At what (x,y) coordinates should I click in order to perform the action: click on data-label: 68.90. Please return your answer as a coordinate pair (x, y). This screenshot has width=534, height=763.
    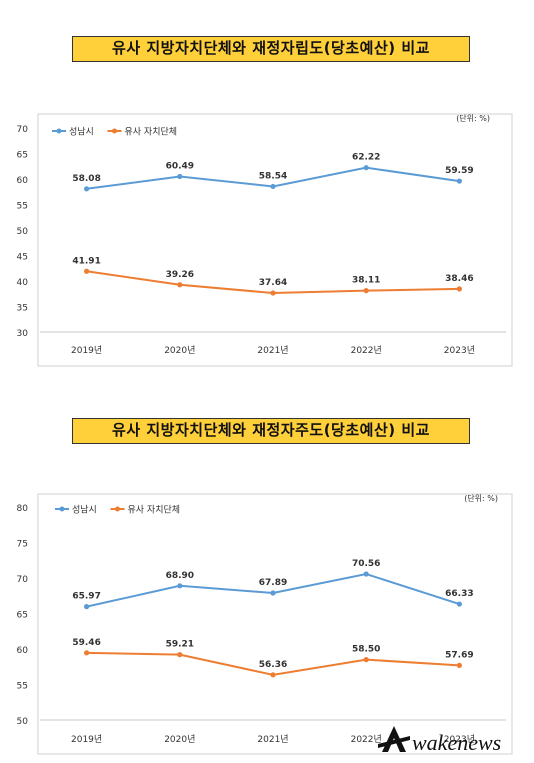
    Looking at the image, I should click on (180, 576).